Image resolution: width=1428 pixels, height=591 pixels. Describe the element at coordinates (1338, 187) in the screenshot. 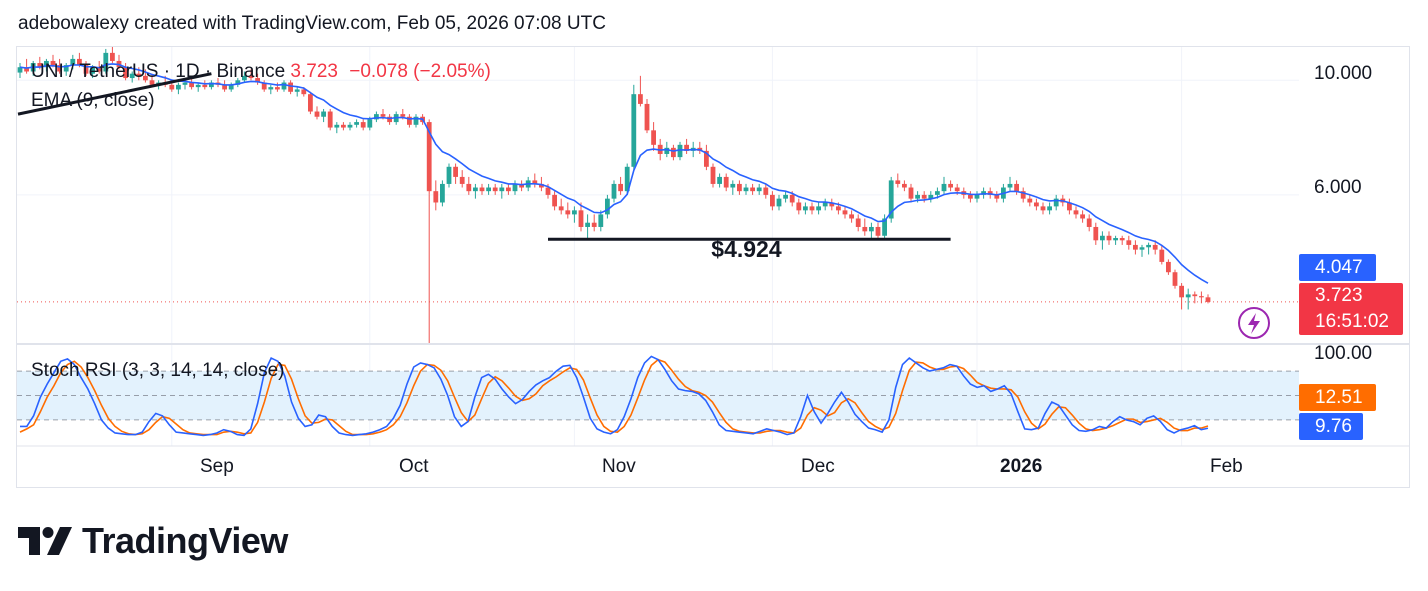

I see `price-axis-label-6: 6.000` at that location.